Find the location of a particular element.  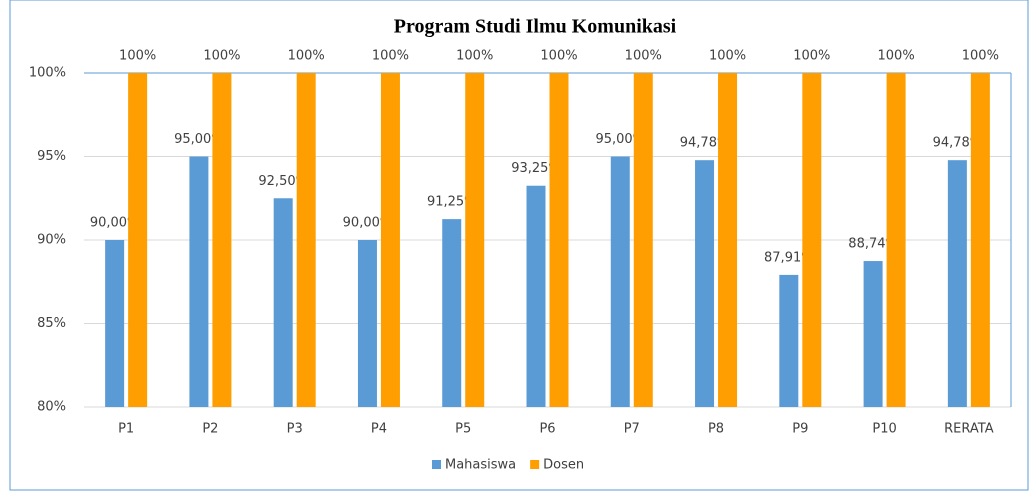

y-tick-label: 95% is located at coordinates (51, 156).